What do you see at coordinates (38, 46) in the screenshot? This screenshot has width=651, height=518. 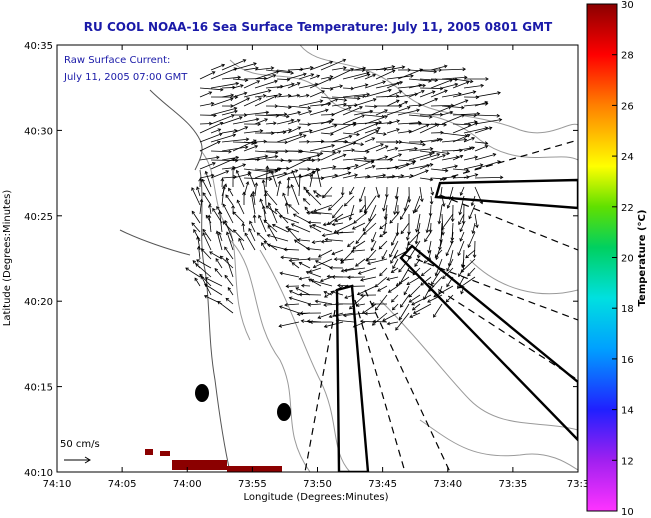 I see `y-tick-label: 40:35` at bounding box center [38, 46].